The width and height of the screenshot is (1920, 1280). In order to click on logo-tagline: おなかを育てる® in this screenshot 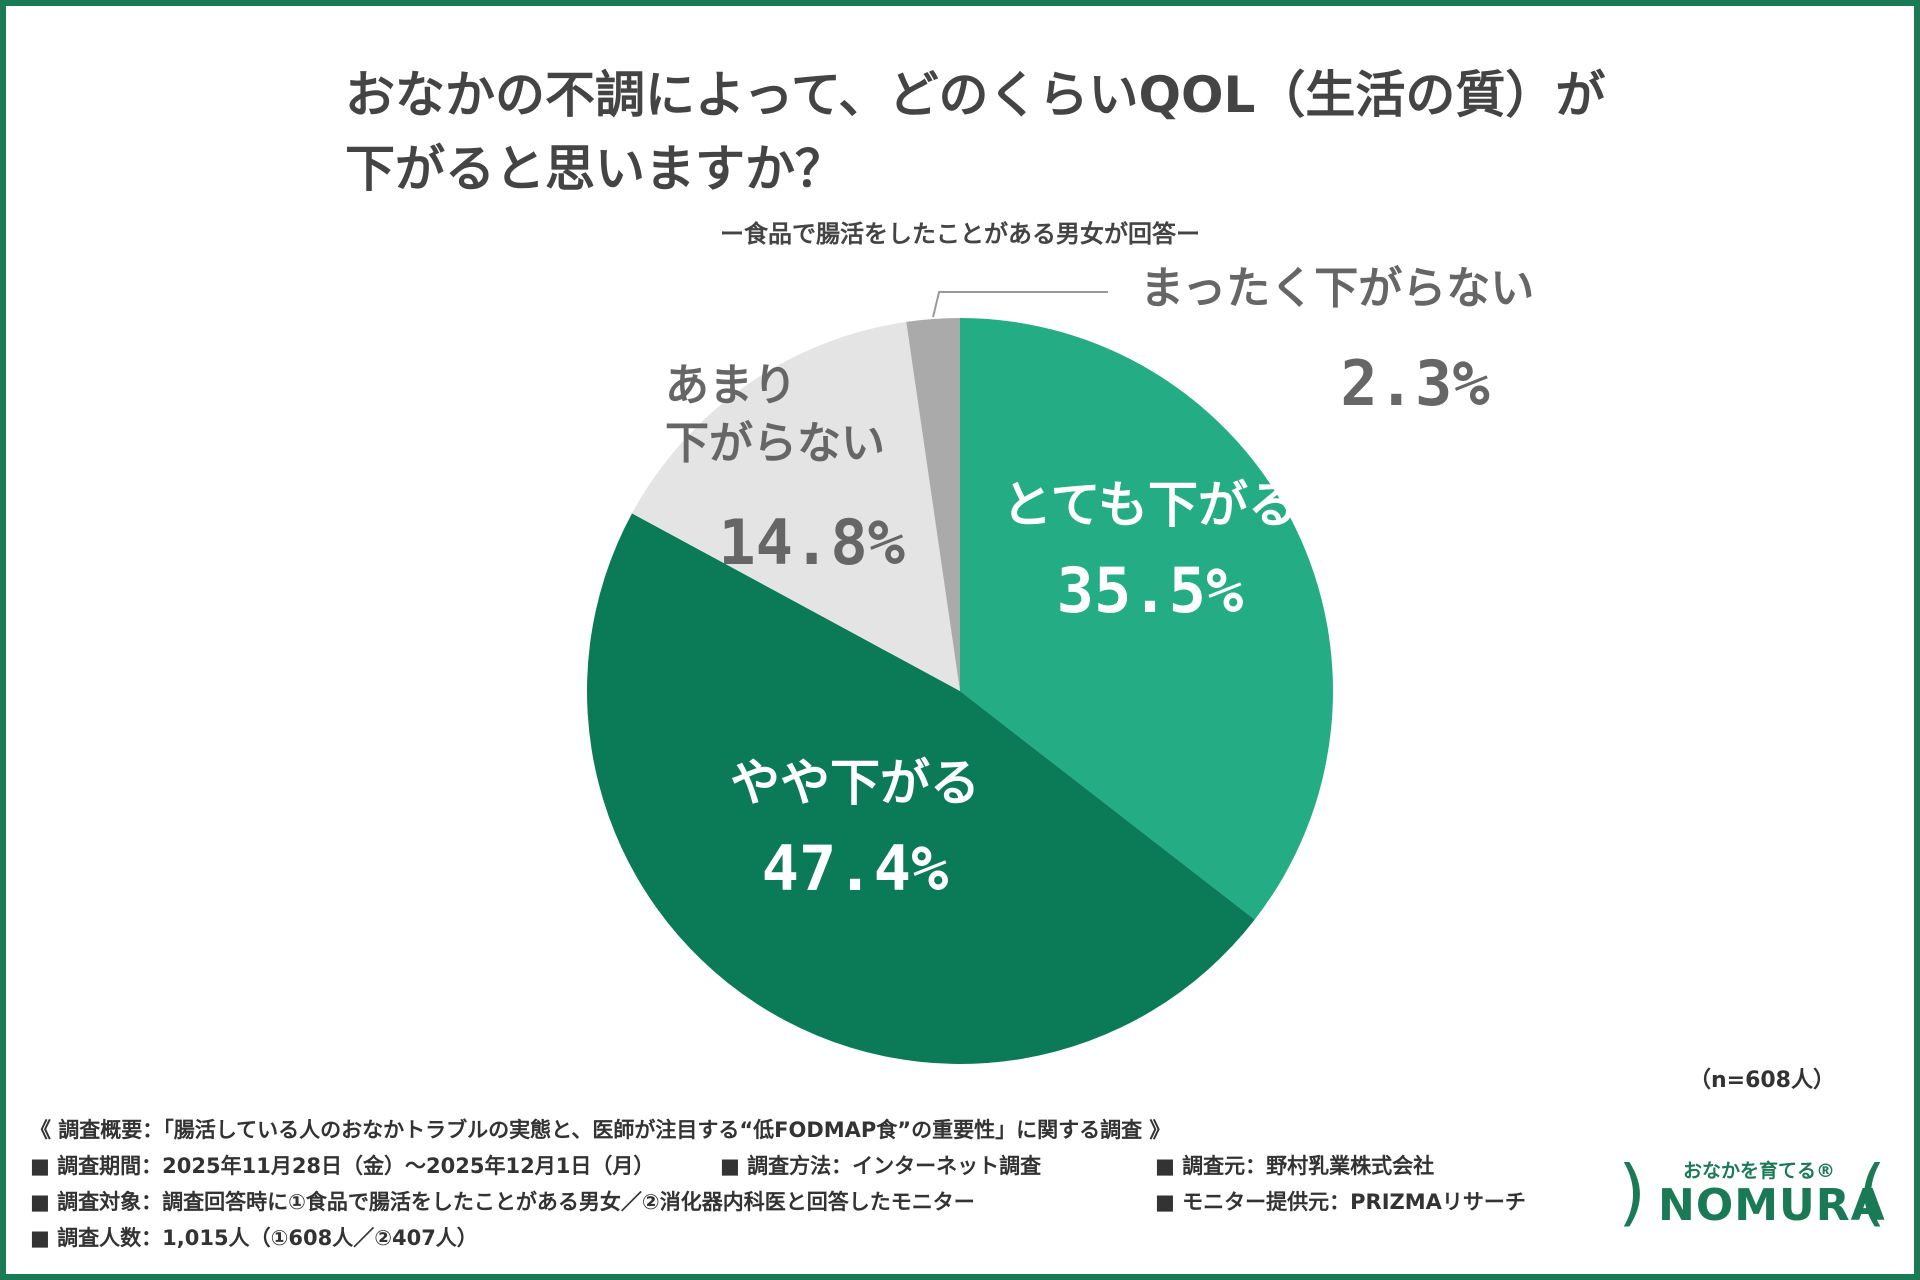, I will do `click(1759, 1171)`.